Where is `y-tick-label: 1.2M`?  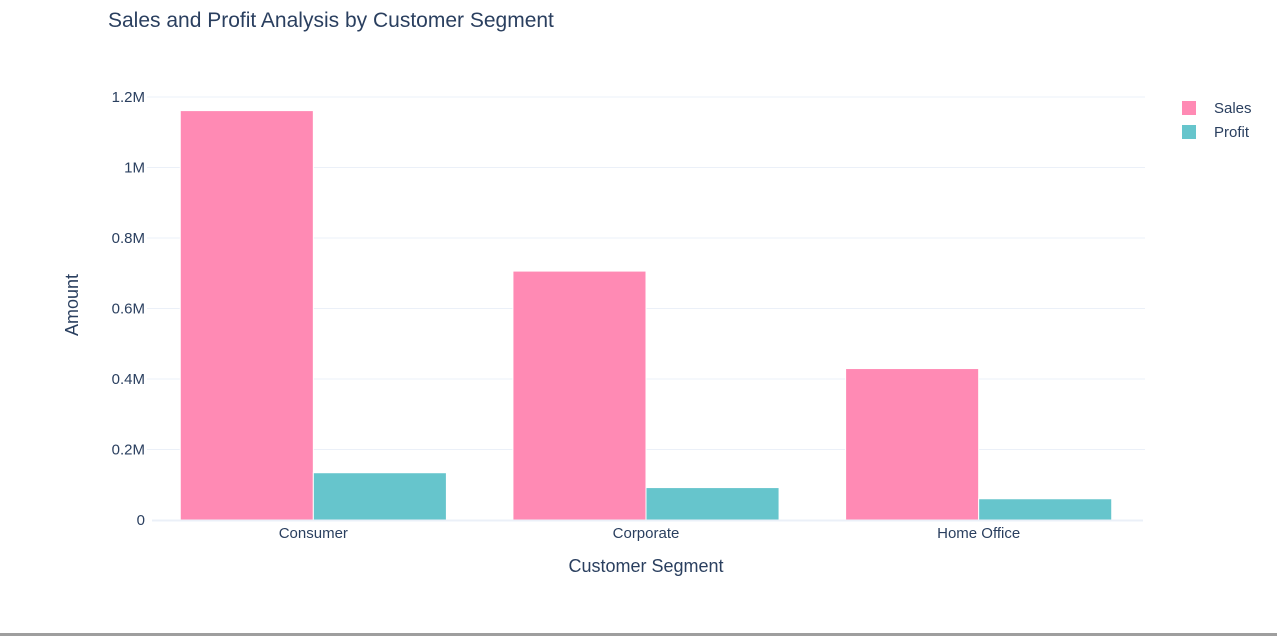 y-tick-label: 1.2M is located at coordinates (128, 97).